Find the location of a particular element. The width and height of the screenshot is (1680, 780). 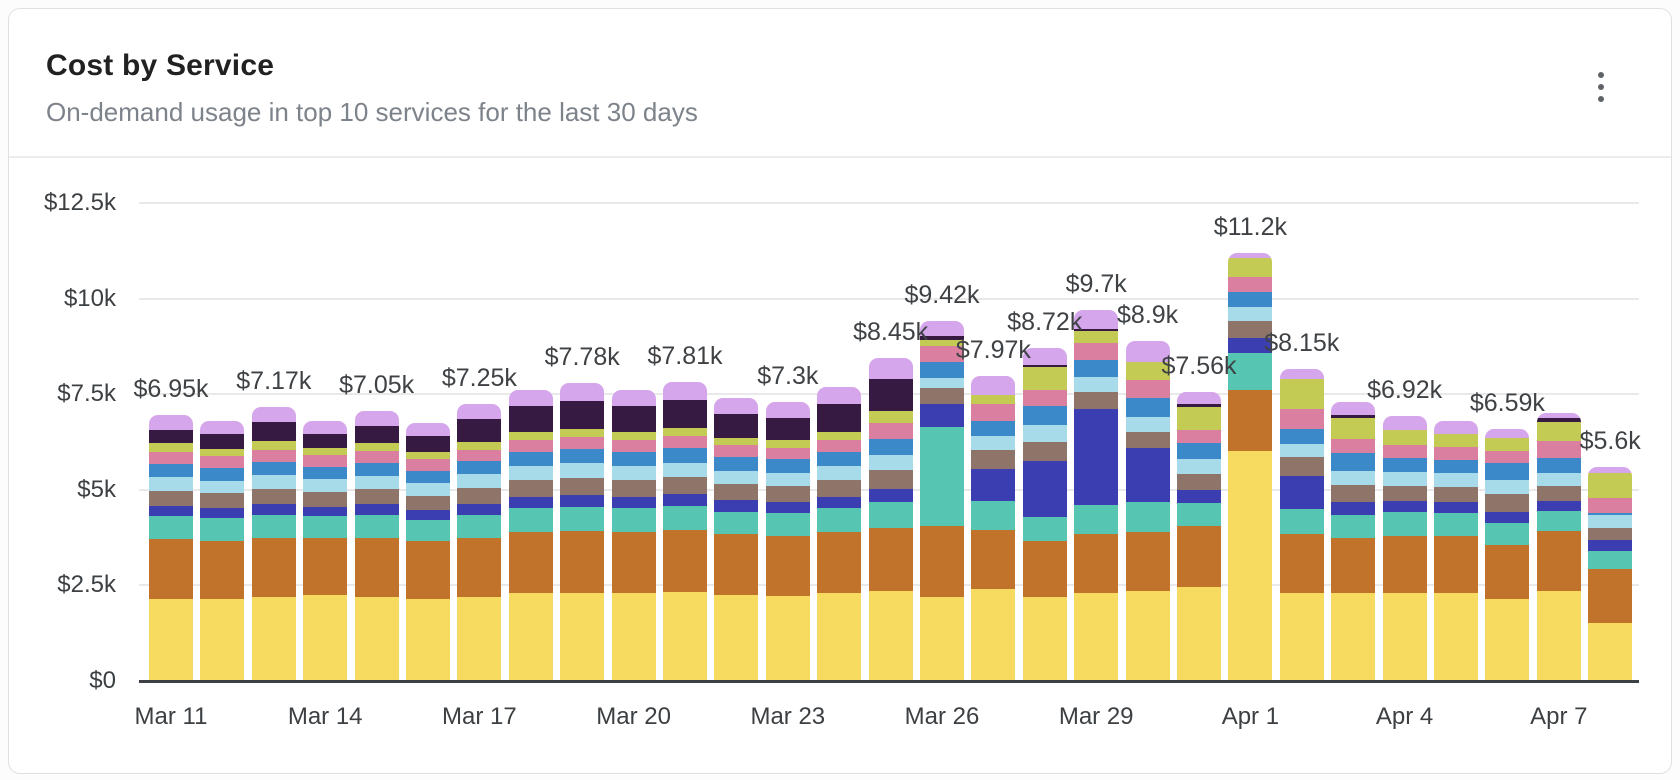

more-options-button is located at coordinates (1601, 87).